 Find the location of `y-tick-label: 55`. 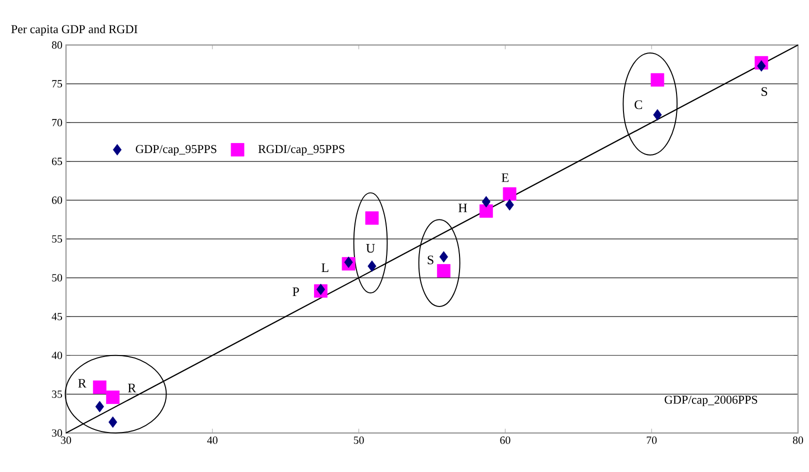

y-tick-label: 55 is located at coordinates (57, 239).